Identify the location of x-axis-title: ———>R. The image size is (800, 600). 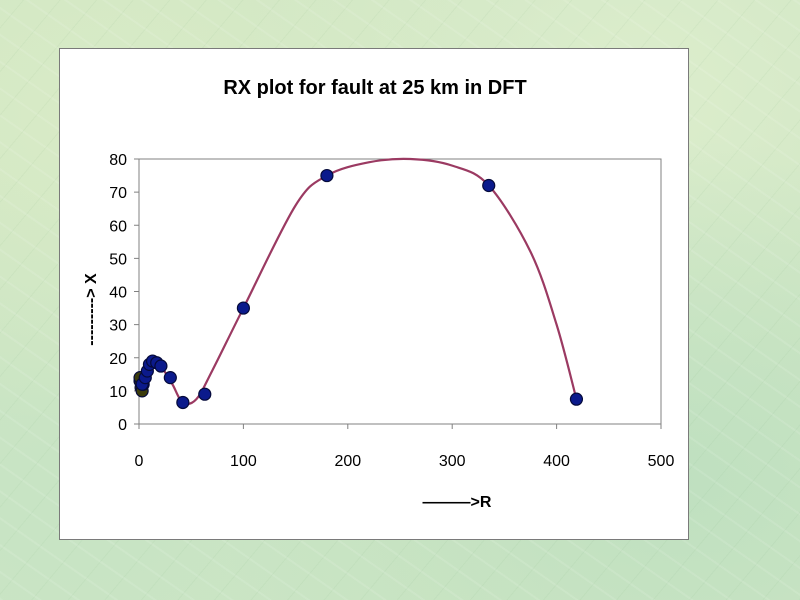
(457, 502).